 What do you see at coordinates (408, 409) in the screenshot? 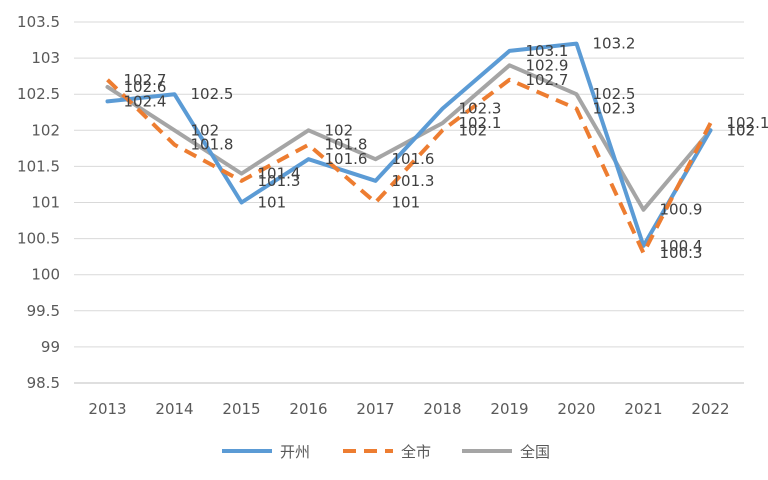
I see `x-axis-tick-labels: 2013 2014 2015 2016 2017 2018 2019 2020 2021 2022` at bounding box center [408, 409].